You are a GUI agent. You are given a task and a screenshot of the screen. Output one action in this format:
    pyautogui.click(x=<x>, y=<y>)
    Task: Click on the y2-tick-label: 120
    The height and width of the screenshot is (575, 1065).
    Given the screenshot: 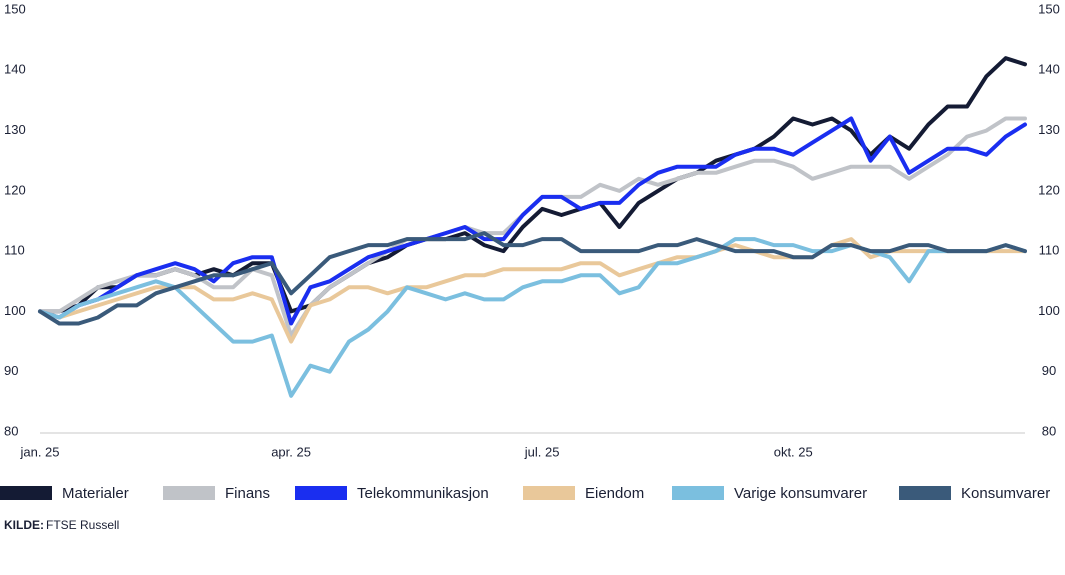 What is the action you would take?
    pyautogui.click(x=1049, y=189)
    